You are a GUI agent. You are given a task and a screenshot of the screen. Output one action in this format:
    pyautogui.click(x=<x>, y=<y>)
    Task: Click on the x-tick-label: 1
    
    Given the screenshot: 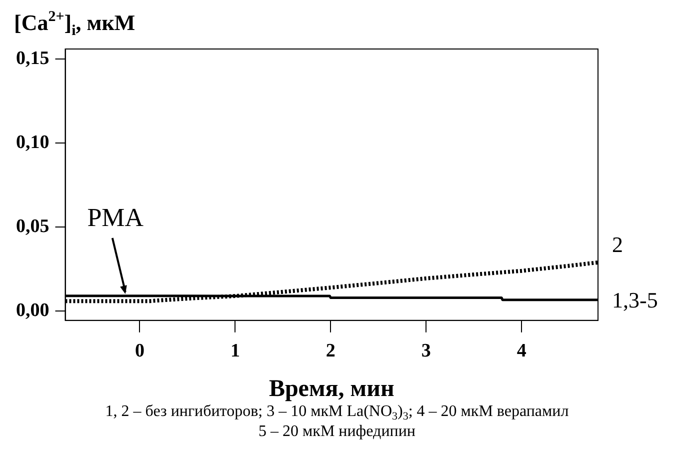 What is the action you would take?
    pyautogui.click(x=235, y=351)
    